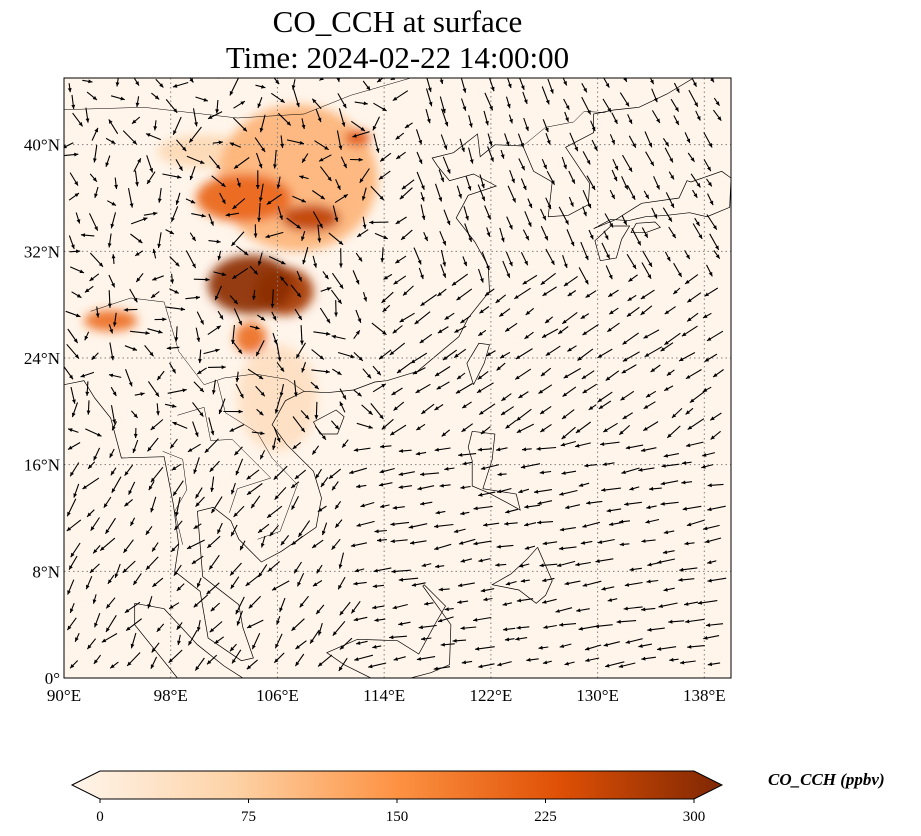  I want to click on longitude-tick-label: 106°E, so click(277, 695).